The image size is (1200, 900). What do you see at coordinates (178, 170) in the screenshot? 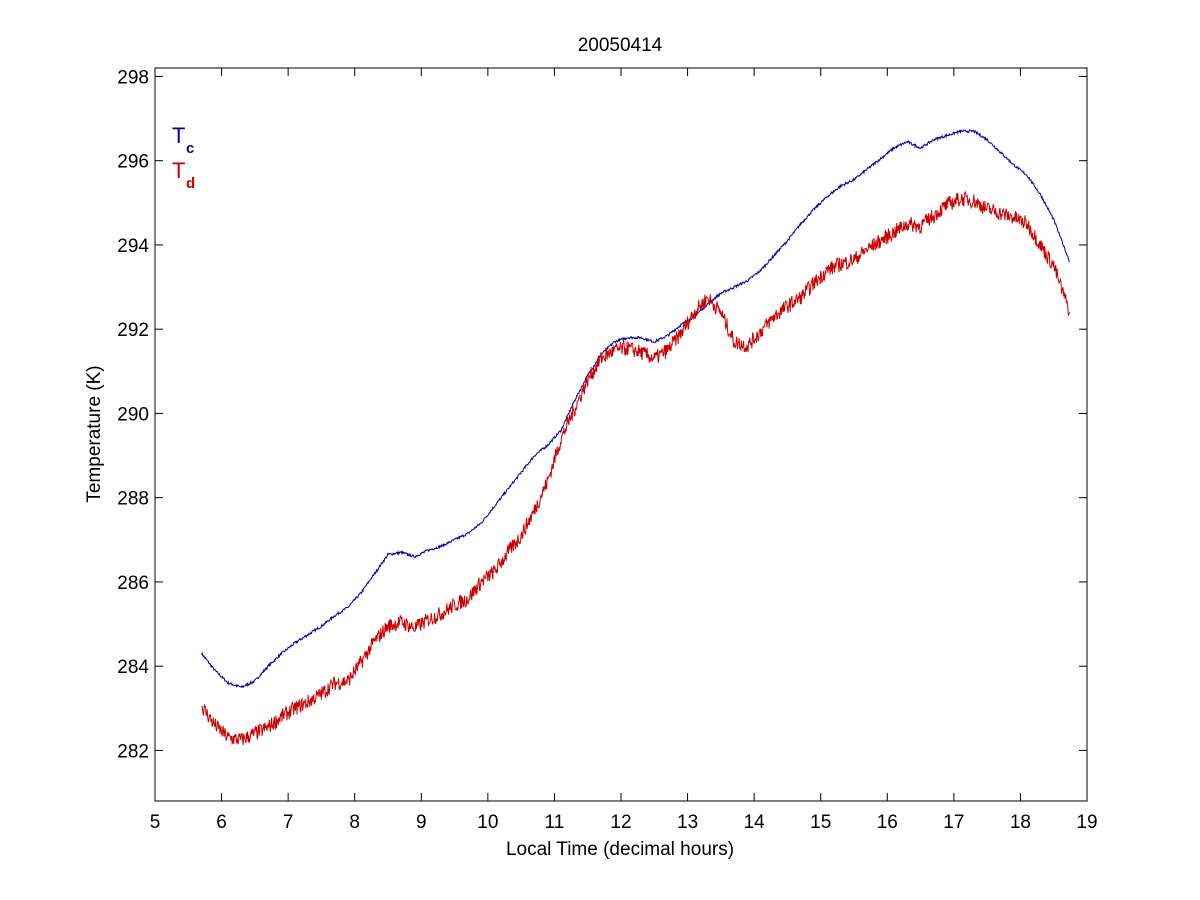
I see `legend-label-td: T` at bounding box center [178, 170].